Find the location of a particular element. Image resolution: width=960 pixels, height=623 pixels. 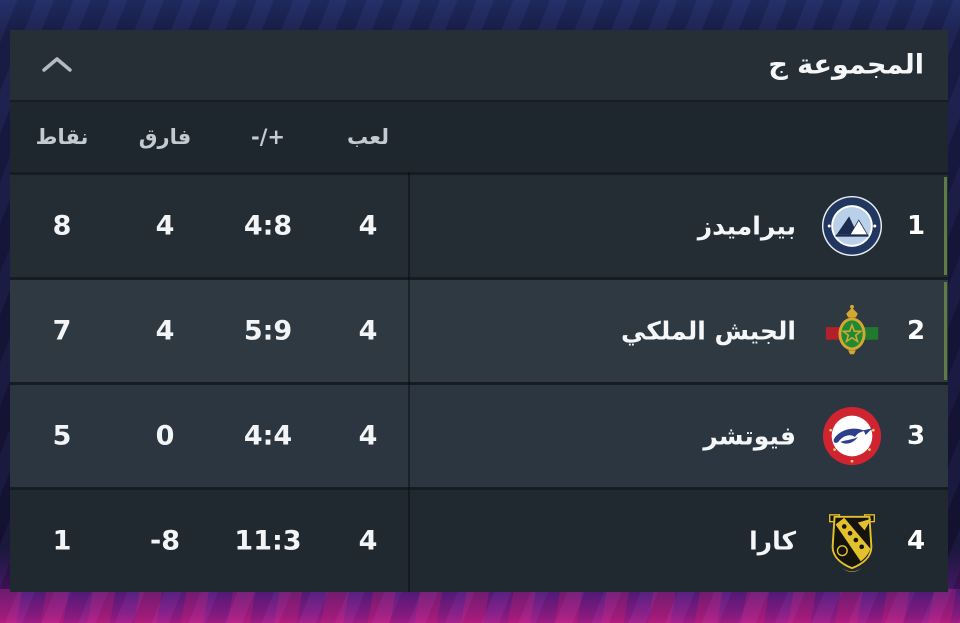

group-title: المجموعة ج is located at coordinates (846, 65).